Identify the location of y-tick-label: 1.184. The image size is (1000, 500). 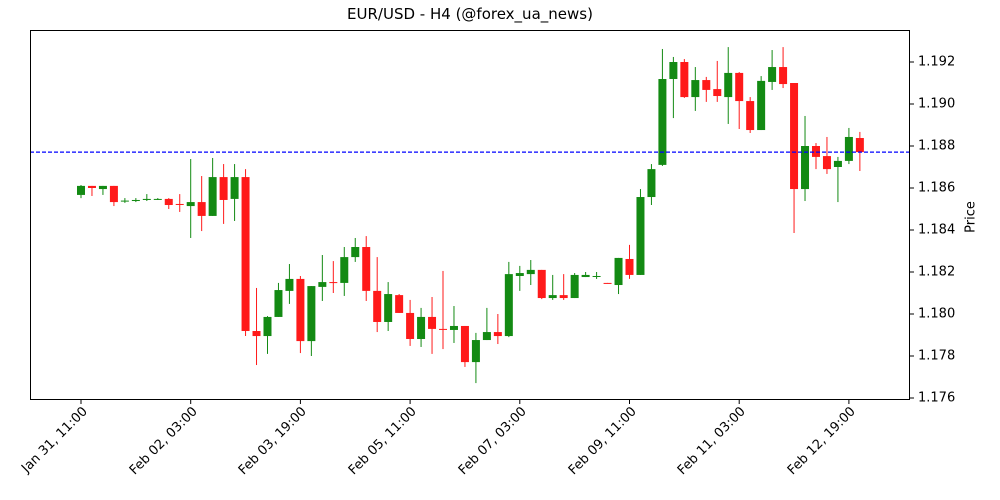
(937, 230).